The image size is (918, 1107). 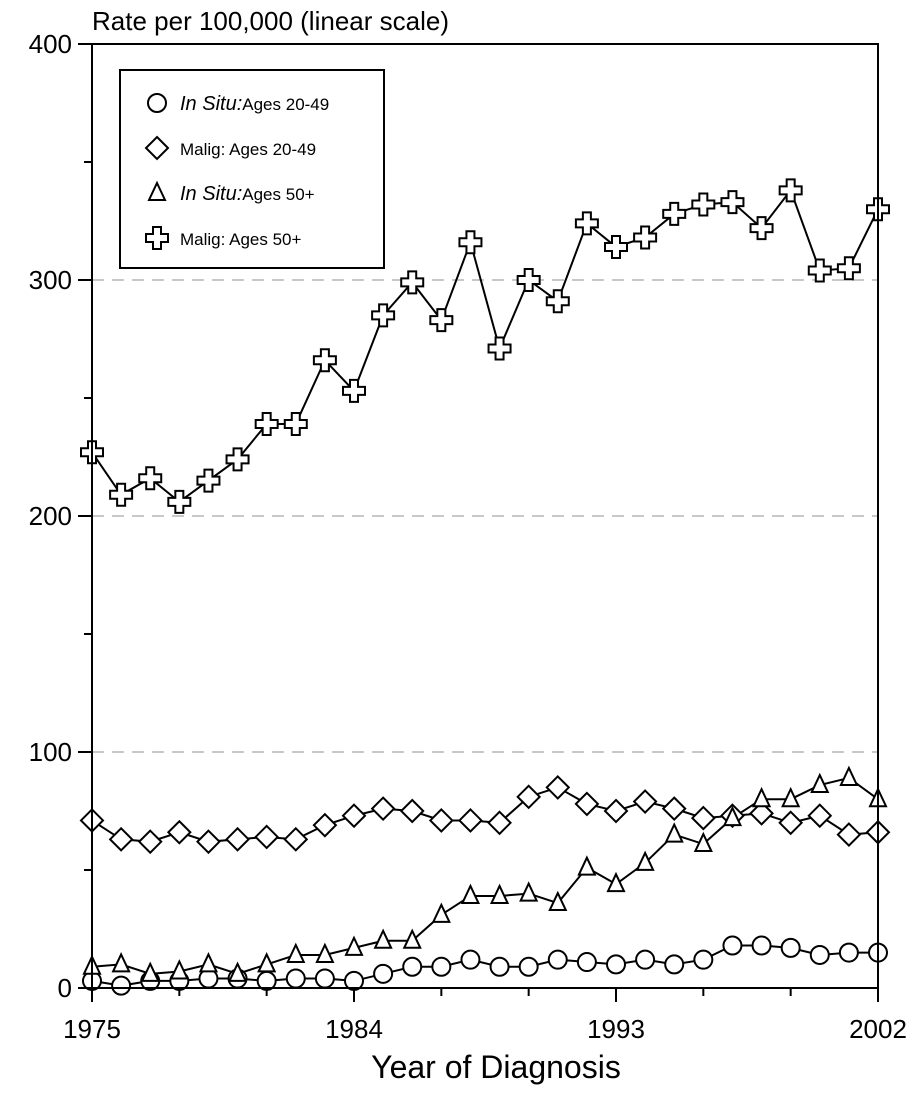 What do you see at coordinates (237, 839) in the screenshot?
I see `data-point-s2-1980` at bounding box center [237, 839].